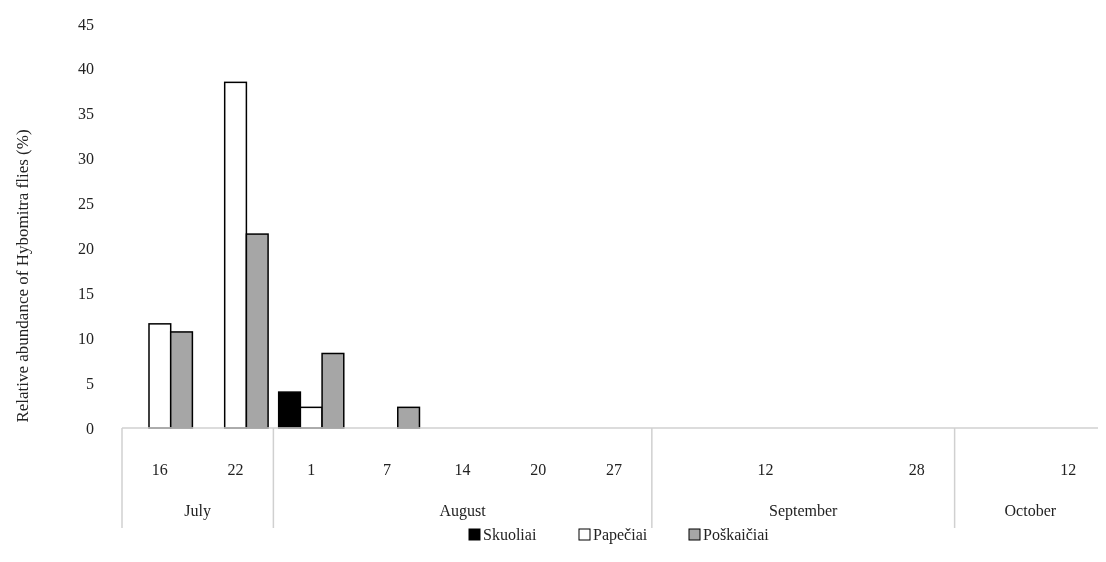 The image size is (1106, 562). I want to click on x-tick-label: 14, so click(462, 469).